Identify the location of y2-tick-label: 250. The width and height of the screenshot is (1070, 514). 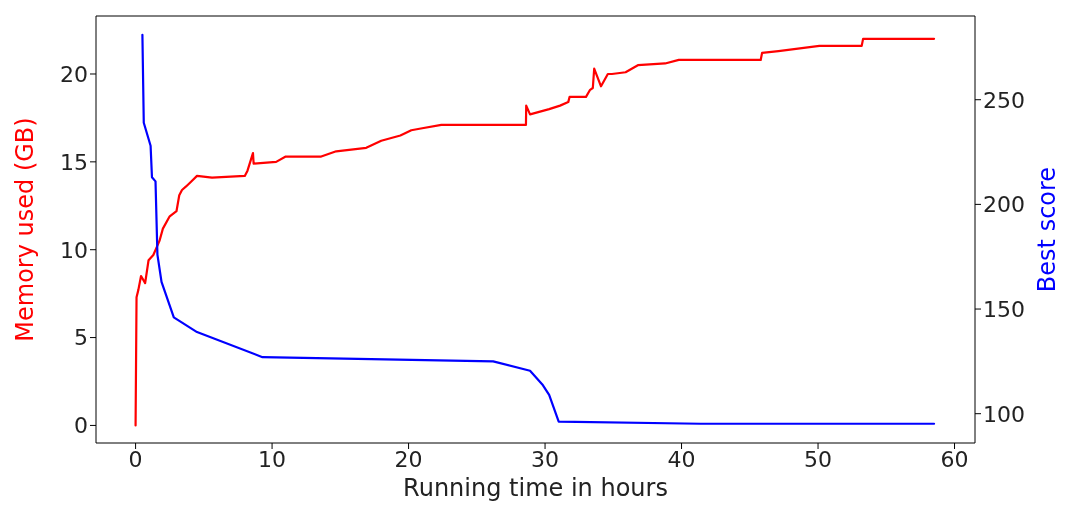
(1004, 100).